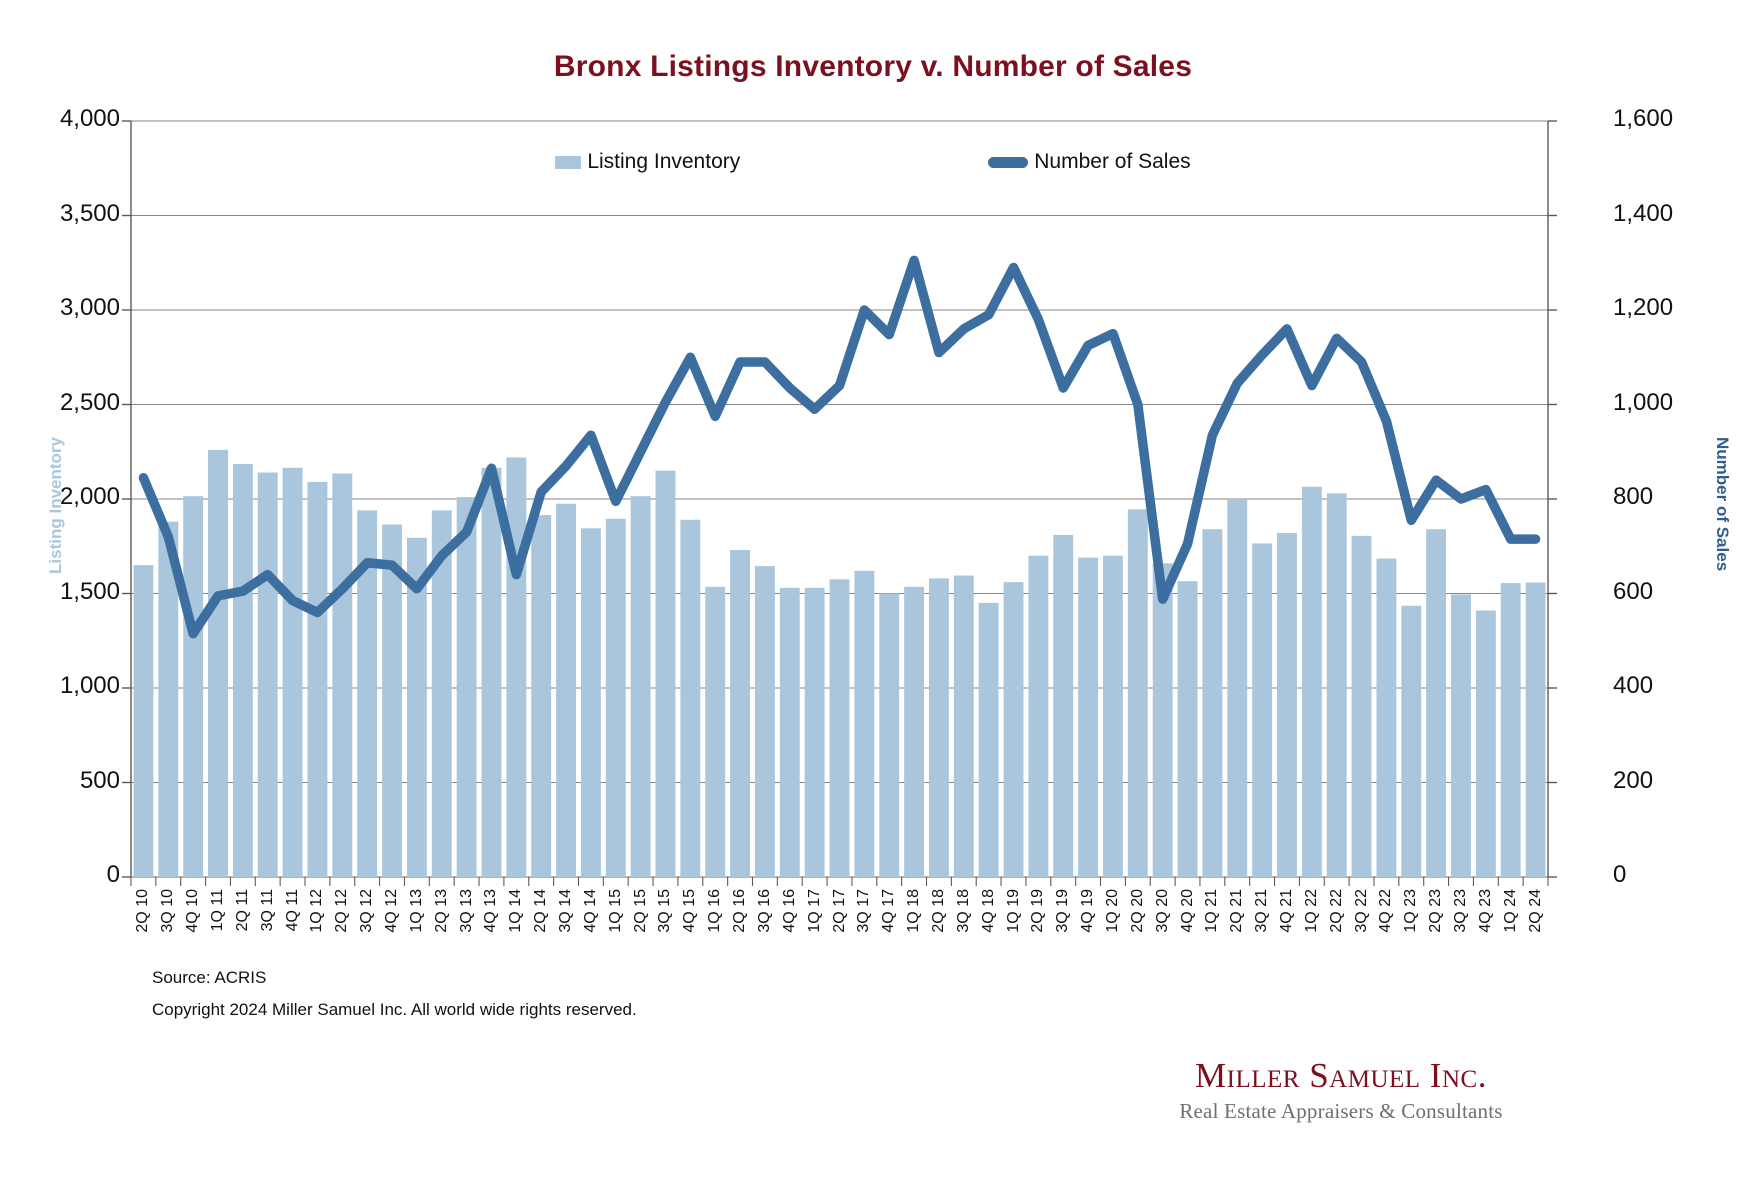  I want to click on x-axis-tick-label: 3Q 23, so click(1460, 911).